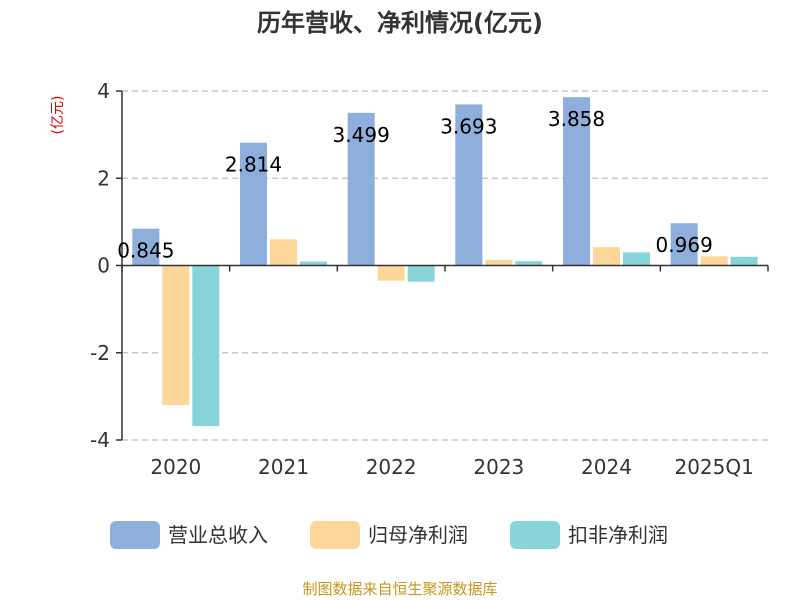 This screenshot has height=600, width=800. Describe the element at coordinates (400, 23) in the screenshot. I see `chart-title: 历年营收、净利情况(亿元)` at that location.